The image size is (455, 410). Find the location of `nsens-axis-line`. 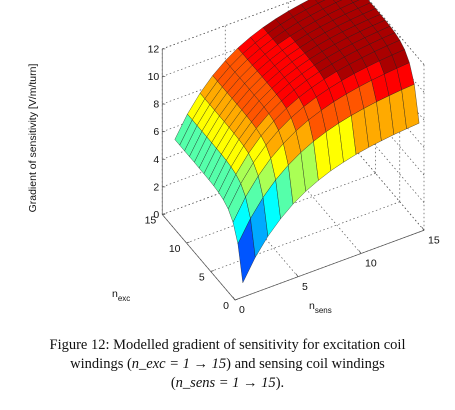

nsens-axis-line is located at coordinates (329, 265).